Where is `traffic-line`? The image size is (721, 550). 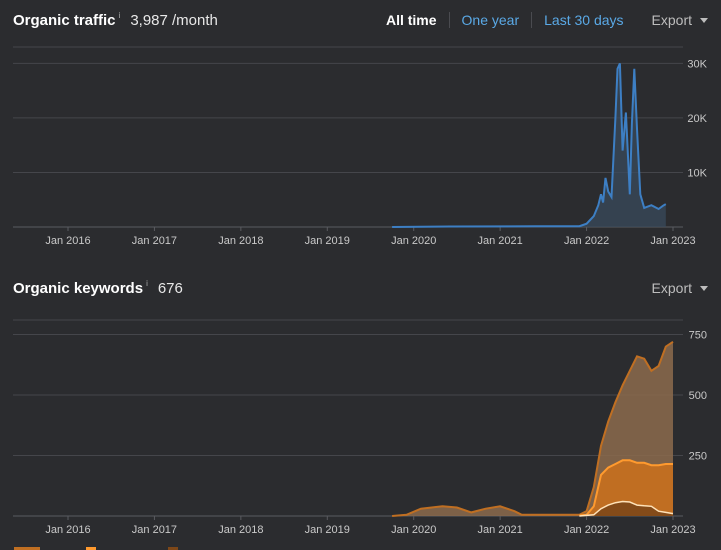
traffic-line is located at coordinates (529, 145).